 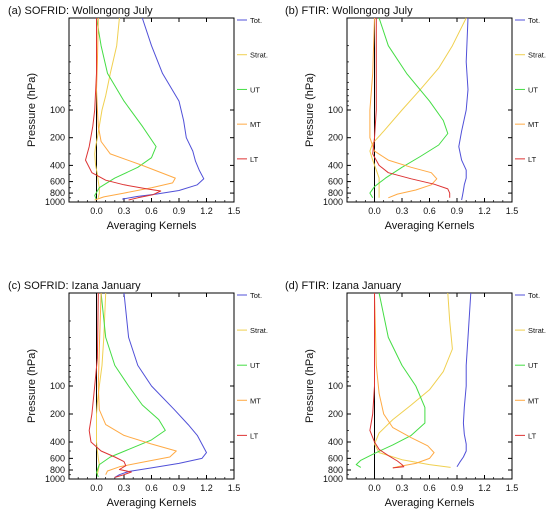 I want to click on panel-title: (b) FTIR: Wollongong July, so click(x=349, y=11).